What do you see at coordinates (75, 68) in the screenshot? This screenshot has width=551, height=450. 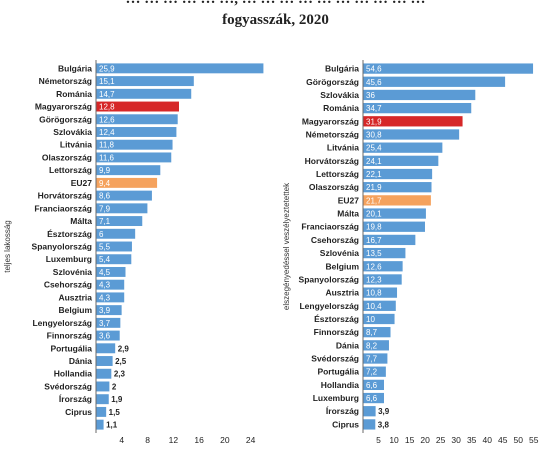 I see `category-label: Bulgária` at bounding box center [75, 68].